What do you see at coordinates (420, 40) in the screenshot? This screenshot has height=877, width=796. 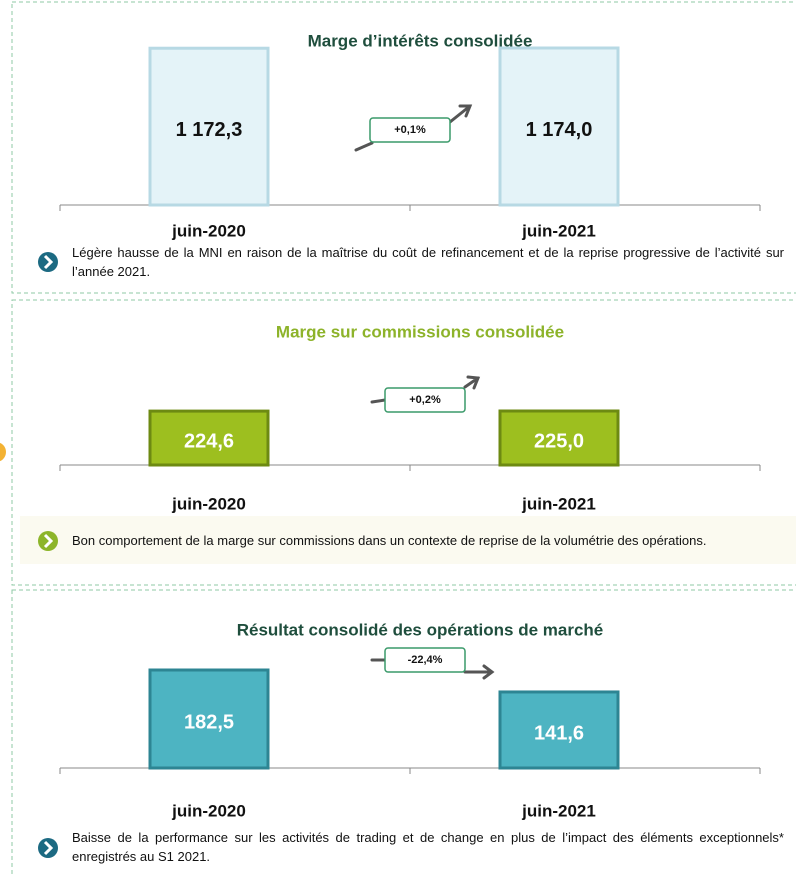 I see `panel-title: Marge d’intérêts consolidée` at bounding box center [420, 40].